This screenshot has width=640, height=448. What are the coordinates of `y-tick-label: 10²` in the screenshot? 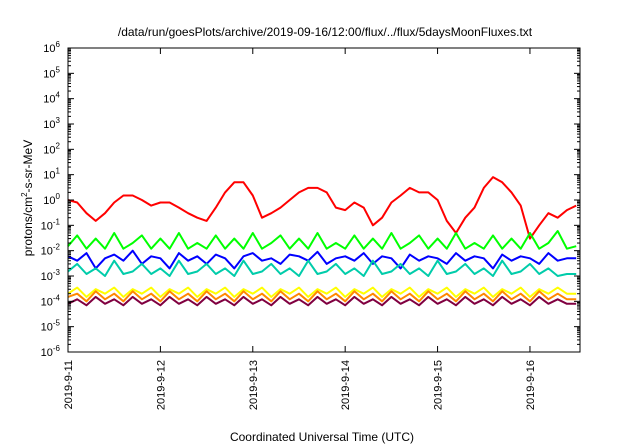 It's located at (51, 148).